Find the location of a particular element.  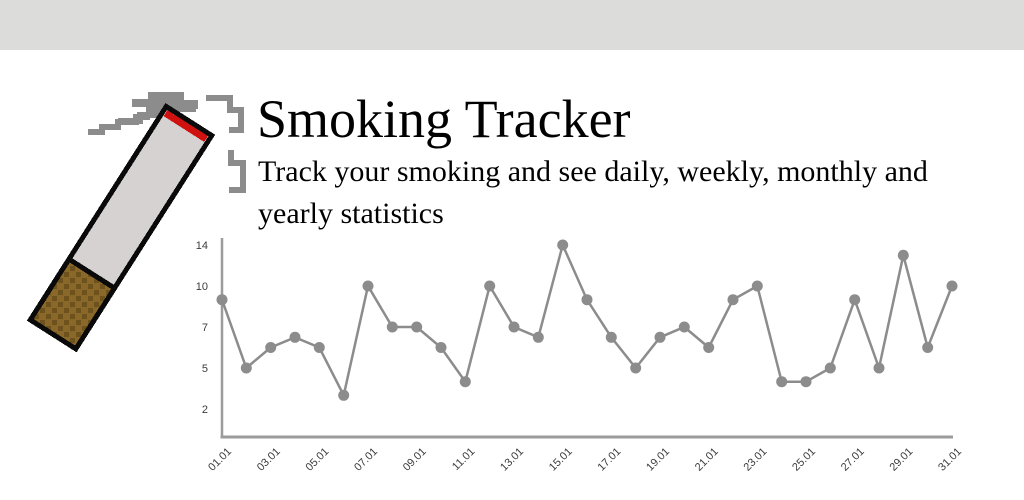

x-axis-tick-label: 05.01 is located at coordinates (318, 460).